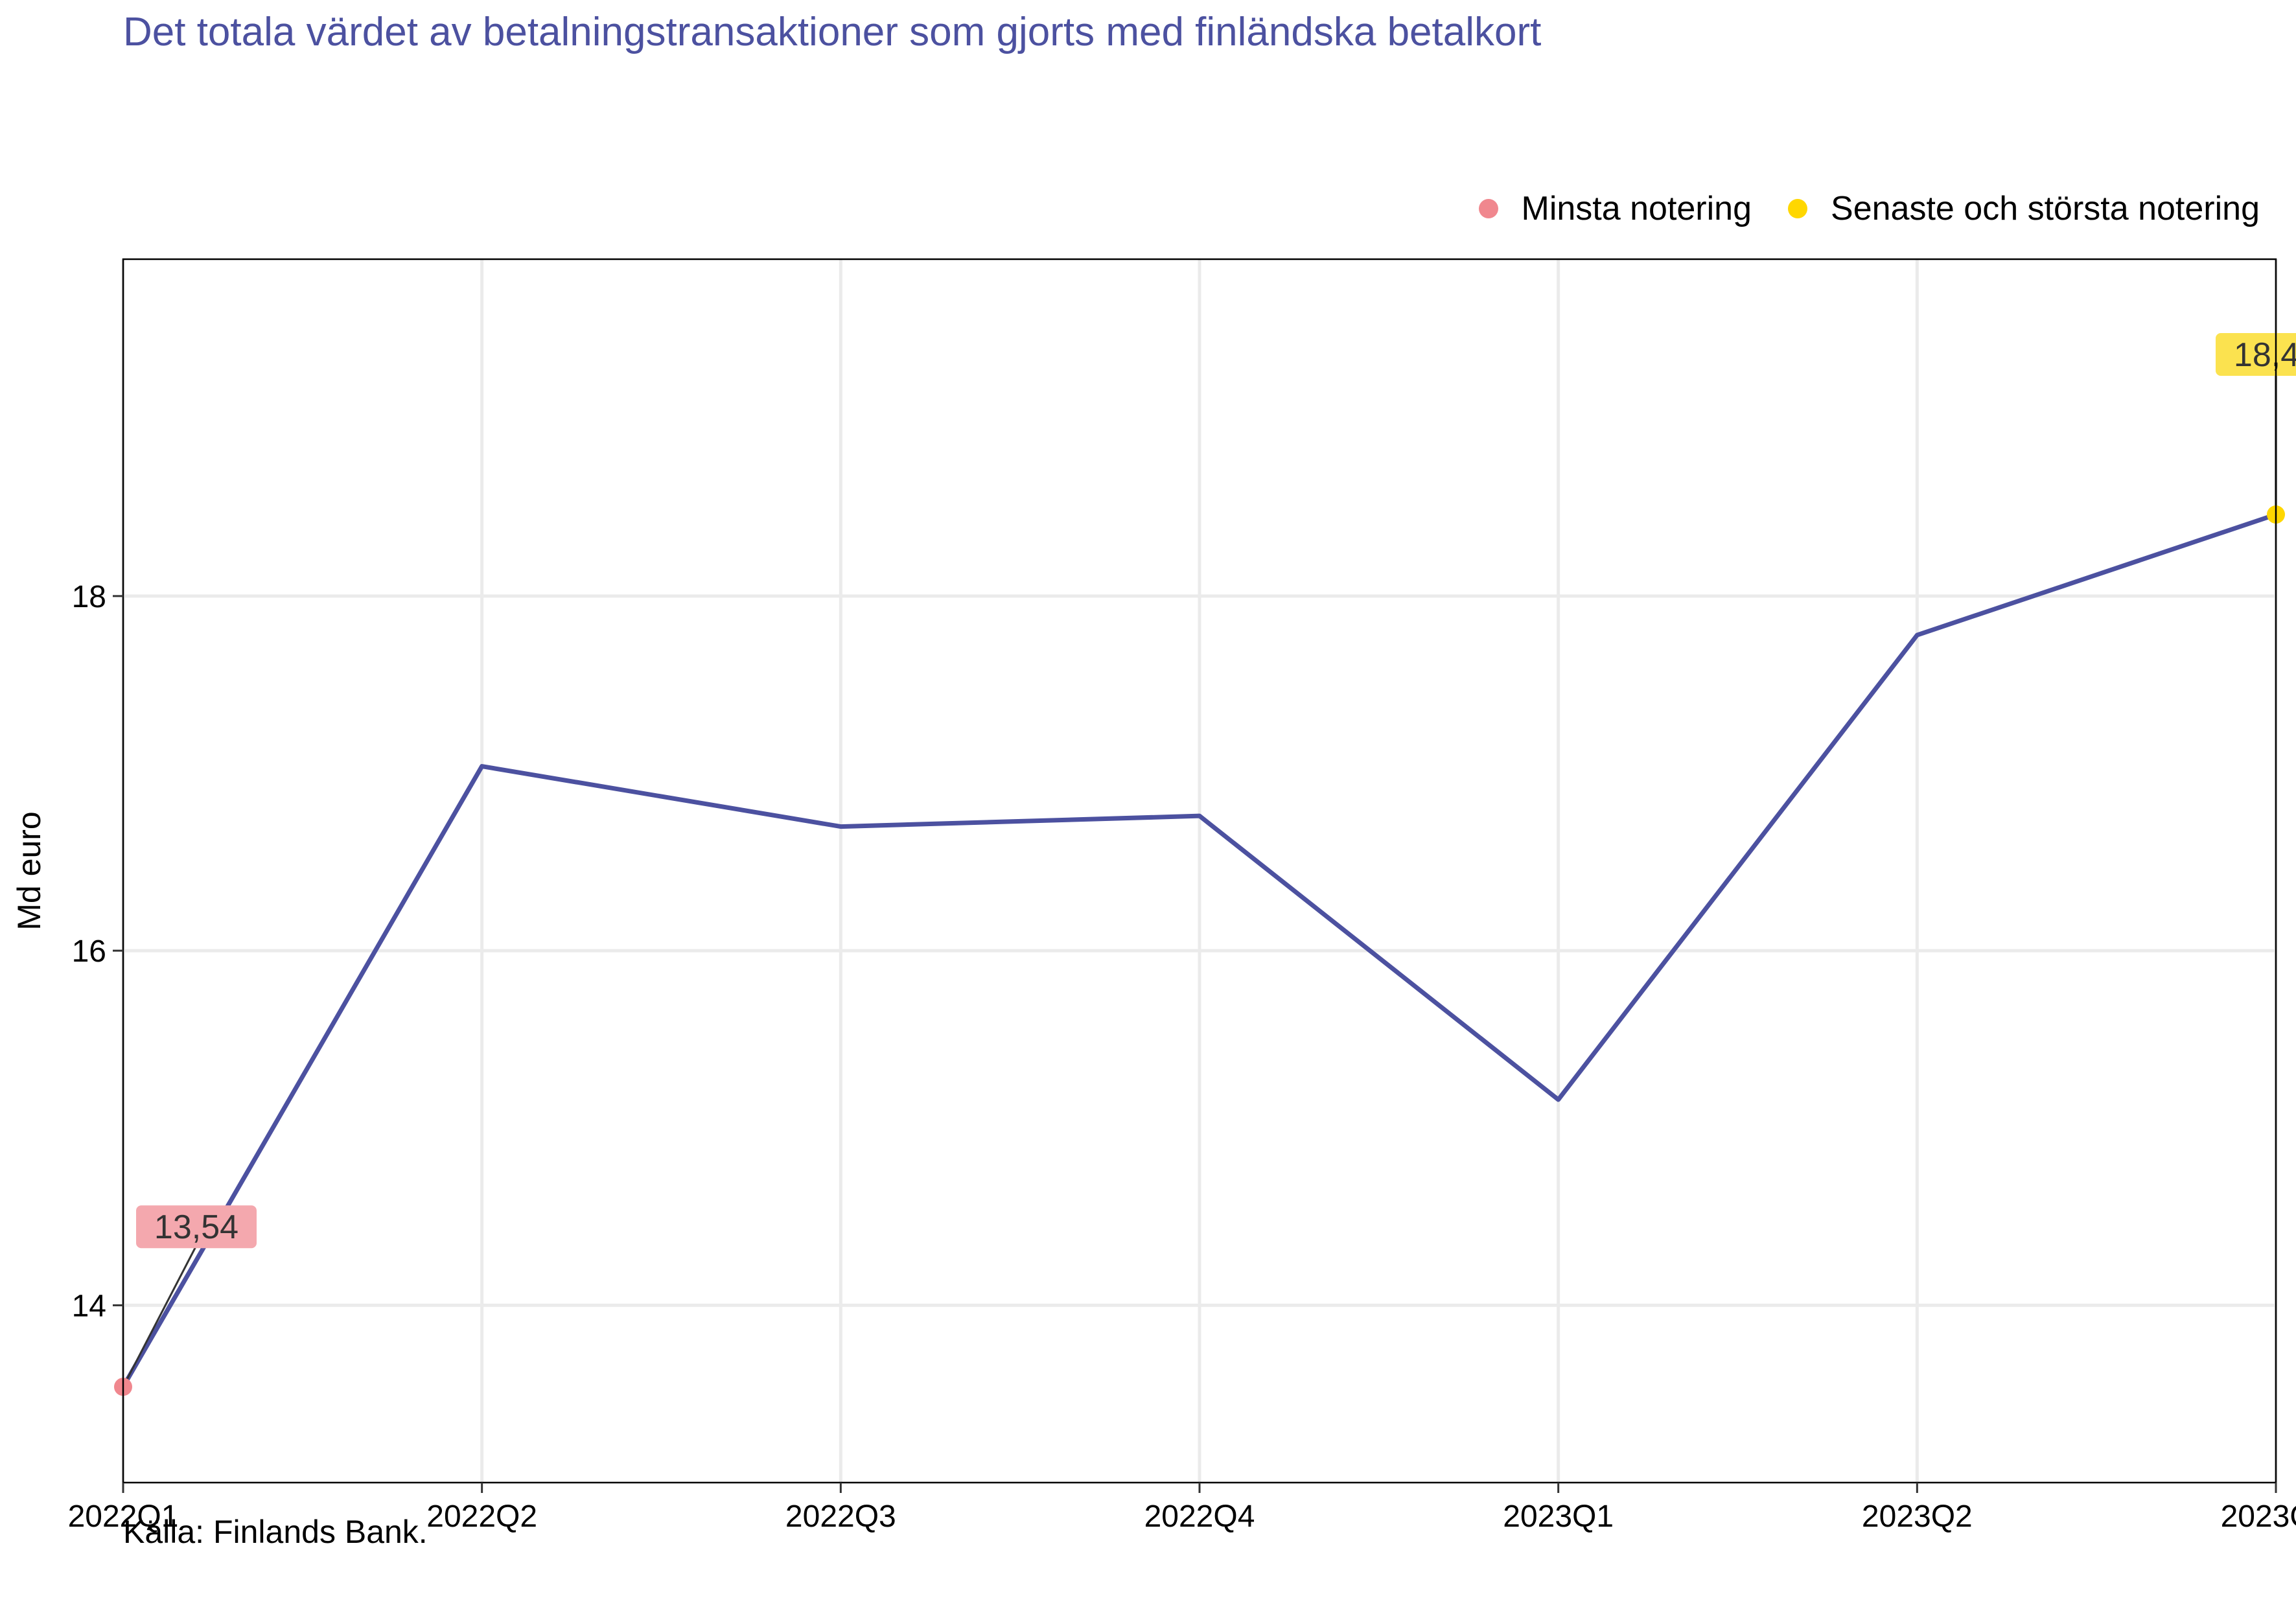  I want to click on x-tick-label-2022Q2: 2022Q2, so click(481, 1516).